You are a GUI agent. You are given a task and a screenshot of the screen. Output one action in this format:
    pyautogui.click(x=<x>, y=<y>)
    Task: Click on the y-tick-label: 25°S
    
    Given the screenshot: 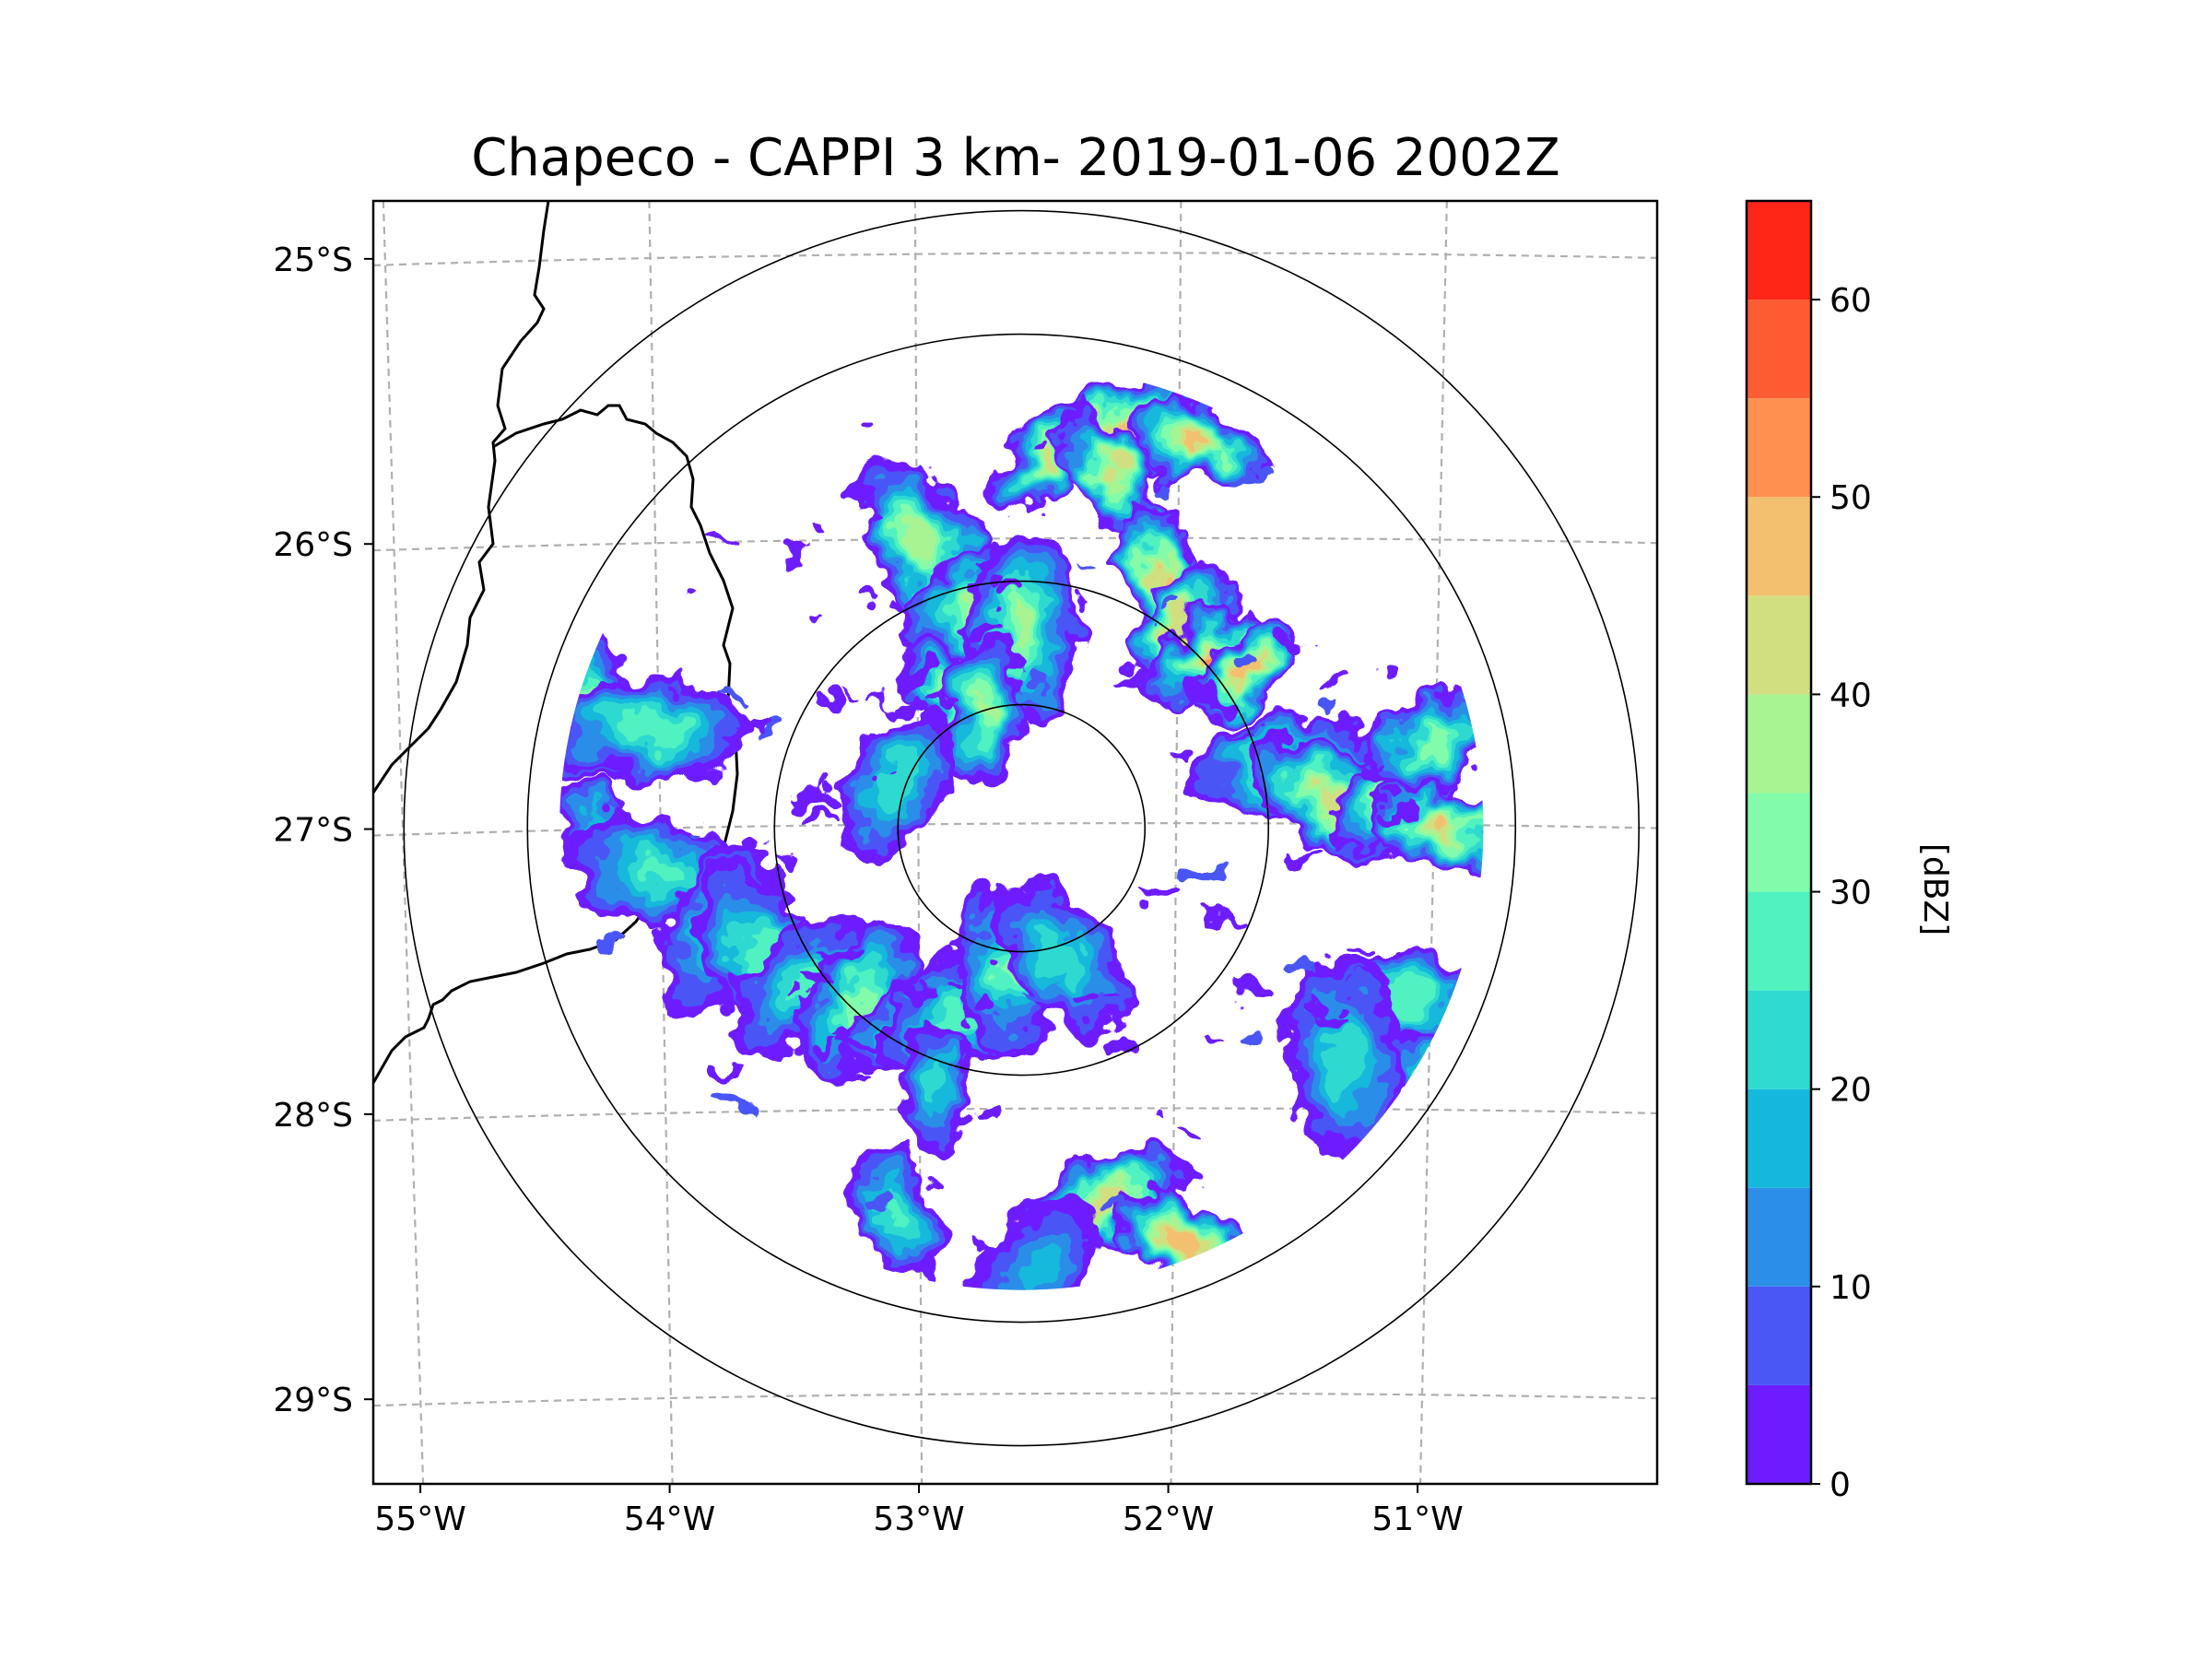 What is the action you would take?
    pyautogui.click(x=313, y=260)
    